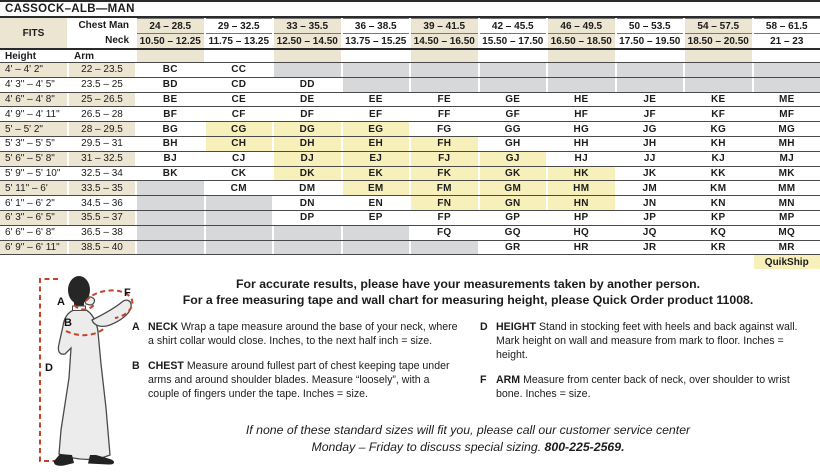  I want to click on height-column-label: Height, so click(33, 56).